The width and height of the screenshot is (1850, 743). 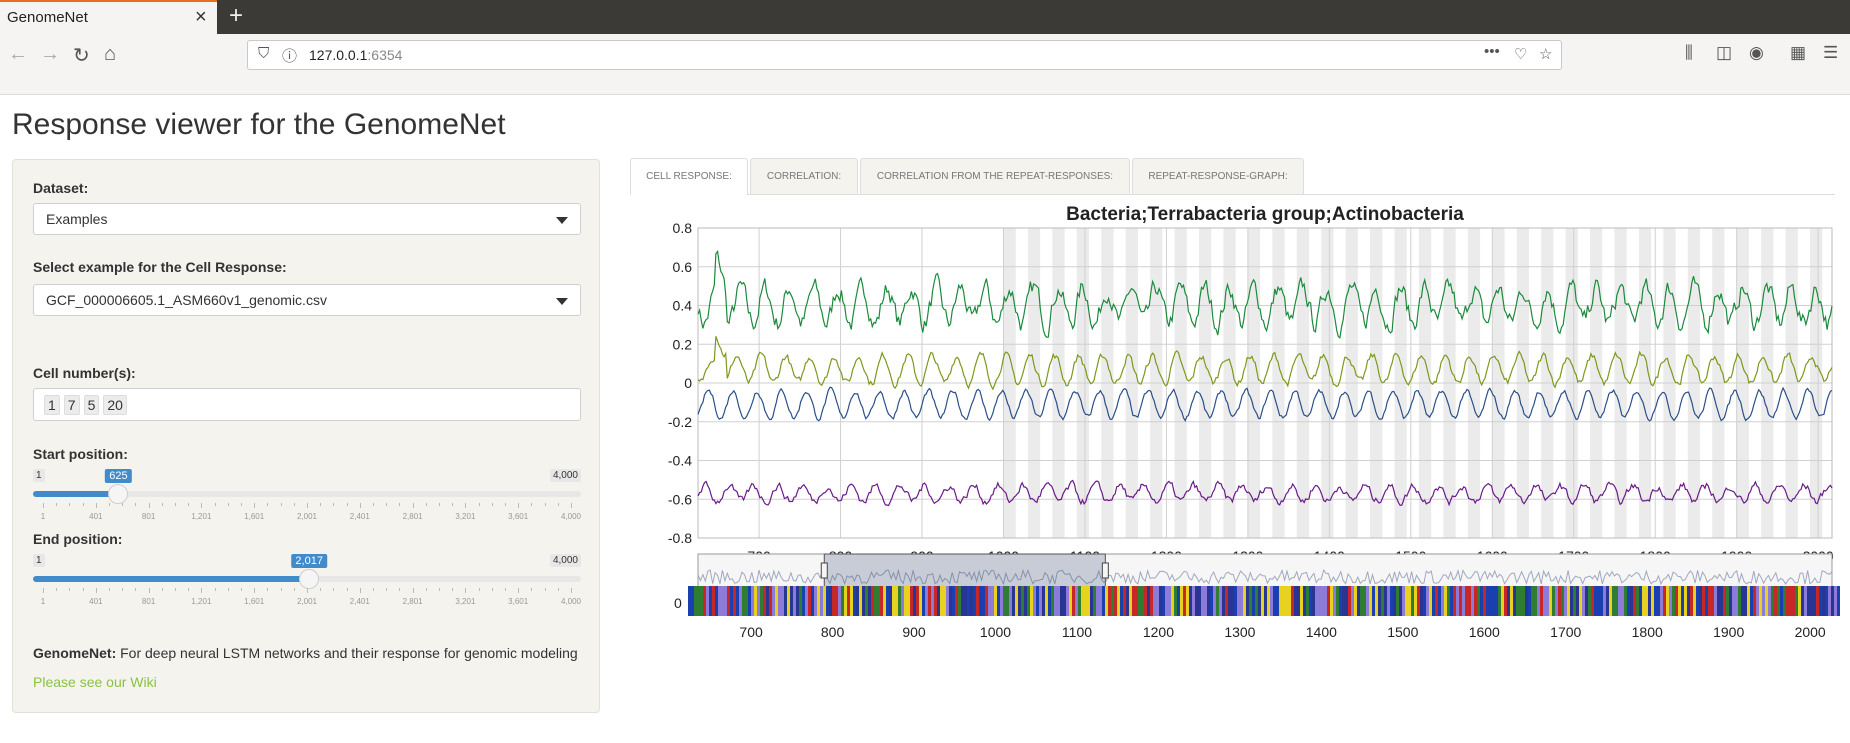 I want to click on wiki-link: Please see our Wiki, so click(x=95, y=682).